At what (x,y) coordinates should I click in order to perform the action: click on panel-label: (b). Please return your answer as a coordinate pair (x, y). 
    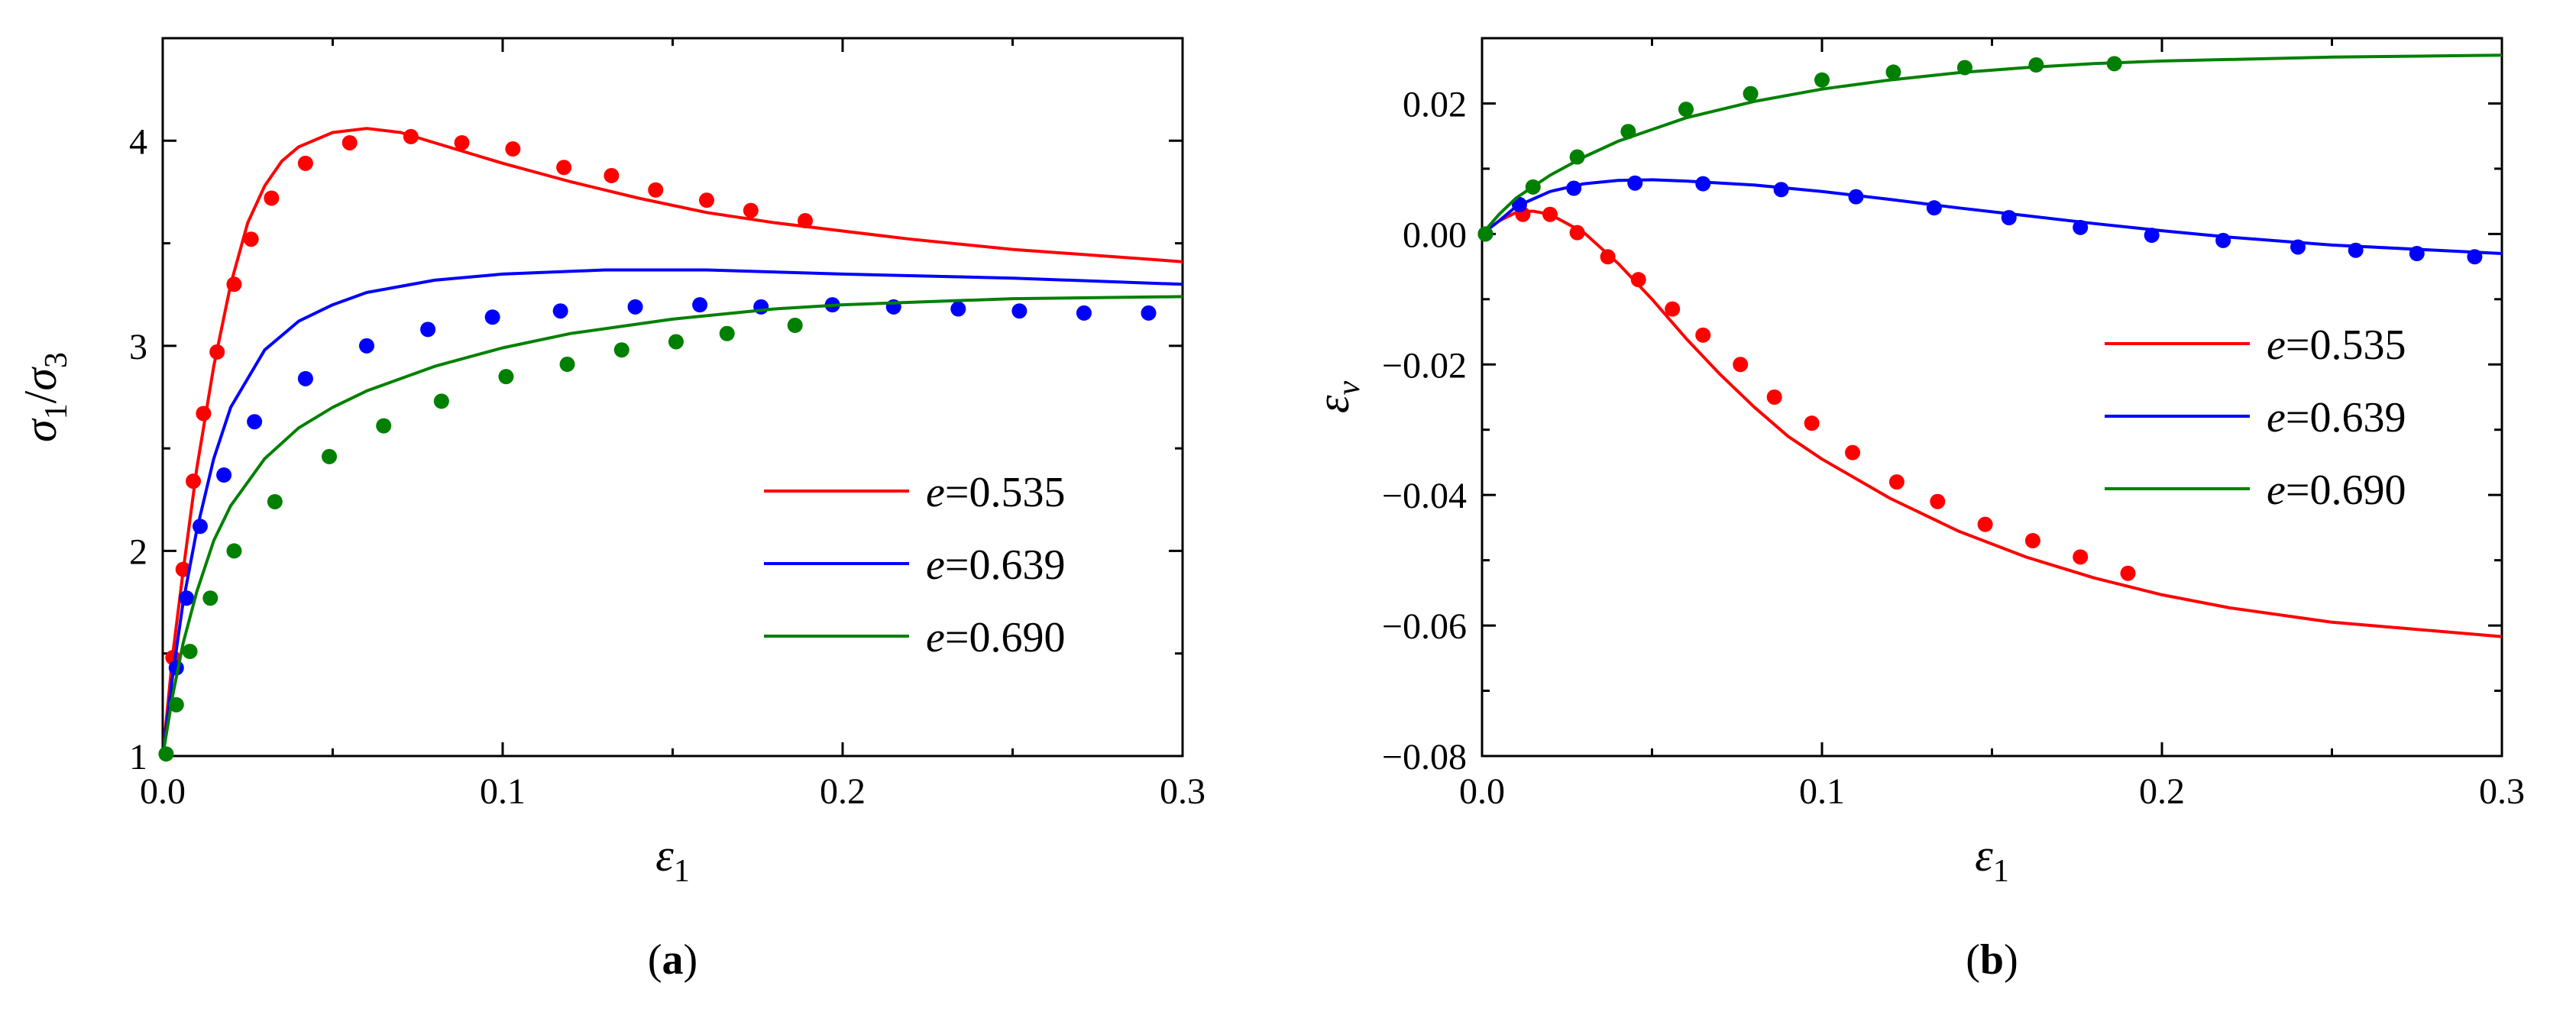
    Looking at the image, I should click on (1992, 960).